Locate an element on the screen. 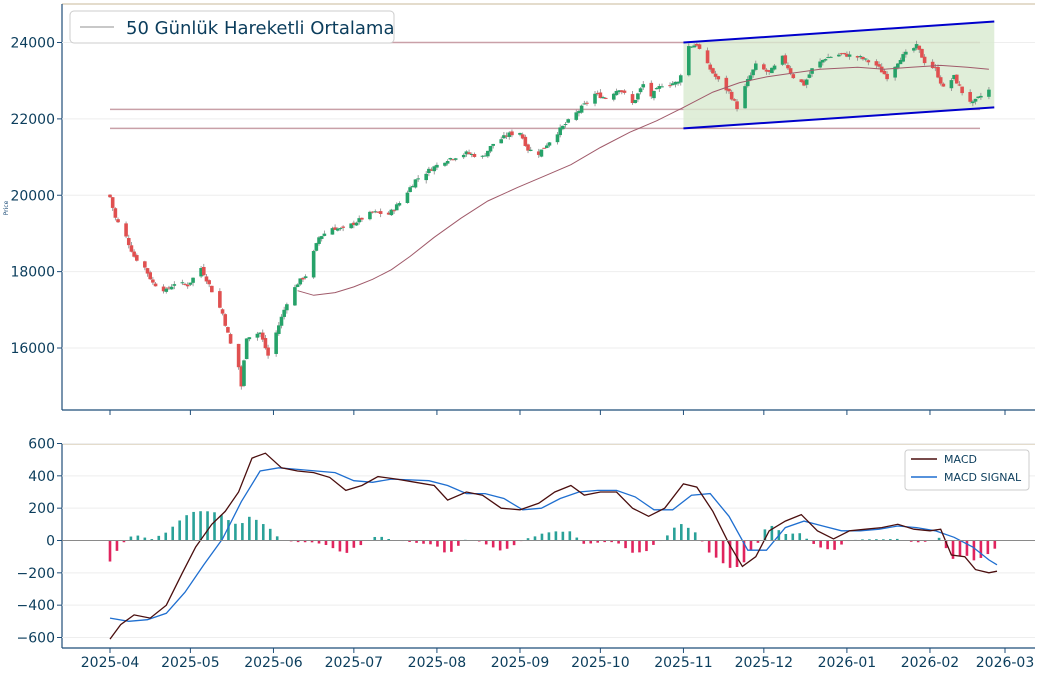  macd-tick-label: 200 is located at coordinates (41, 509).